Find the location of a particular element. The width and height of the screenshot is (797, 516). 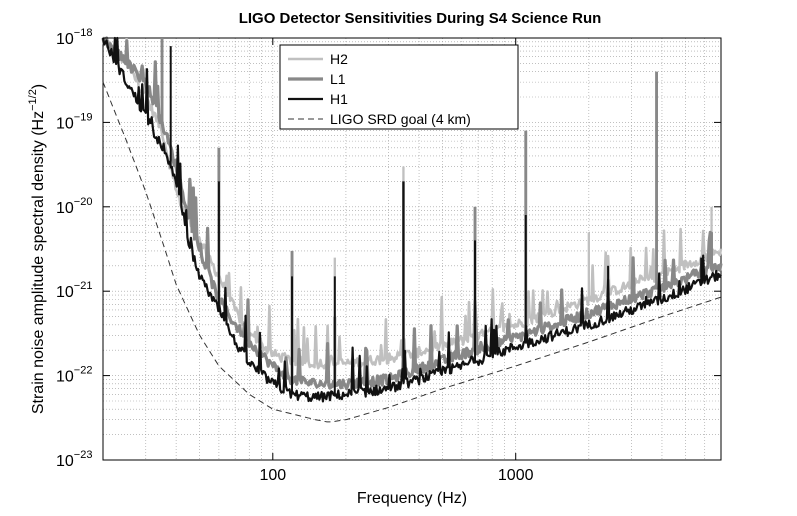

y-tick-label: 10−21 is located at coordinates (74, 290).